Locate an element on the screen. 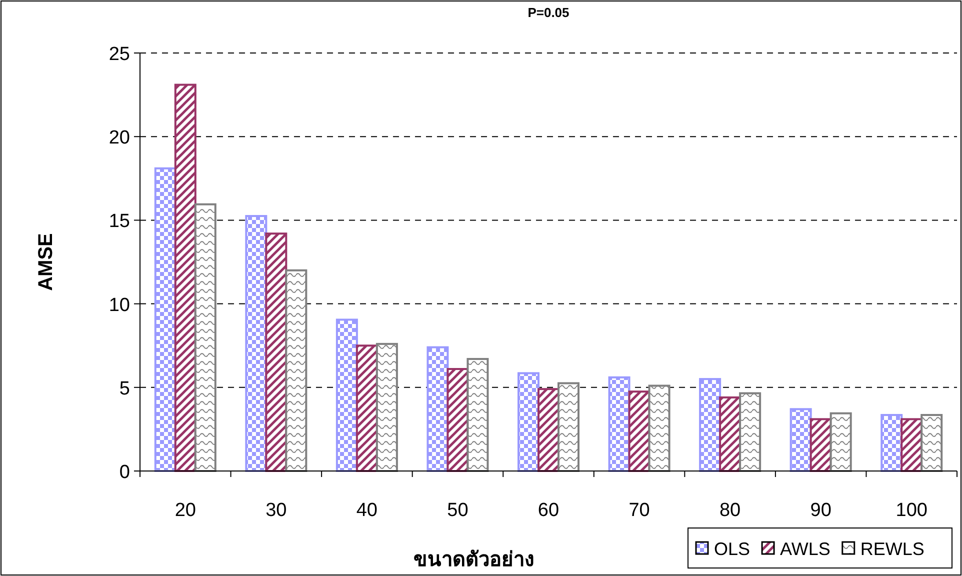 The image size is (962, 576). y-tick-label: 0 is located at coordinates (124, 472).